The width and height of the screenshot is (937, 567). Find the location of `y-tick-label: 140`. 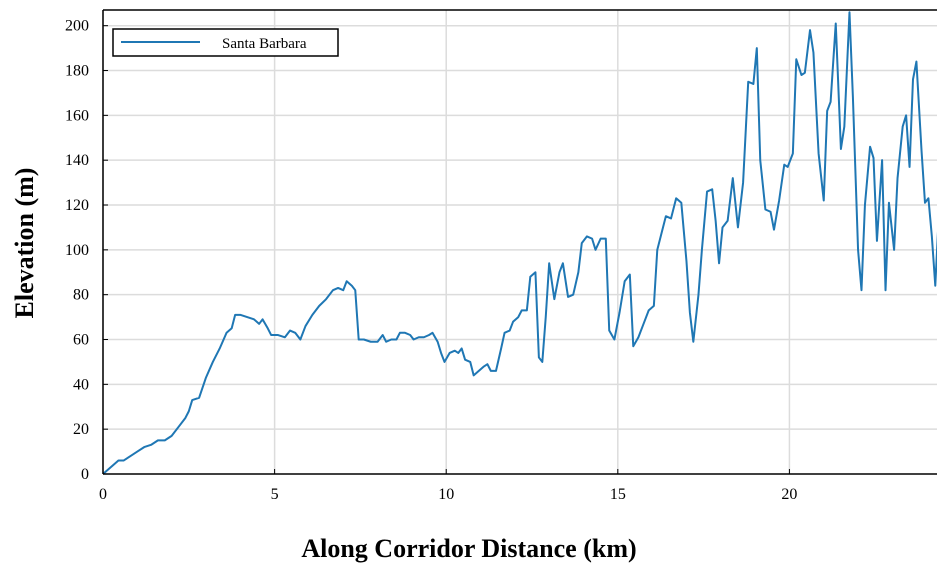

y-tick-label: 140 is located at coordinates (77, 160).